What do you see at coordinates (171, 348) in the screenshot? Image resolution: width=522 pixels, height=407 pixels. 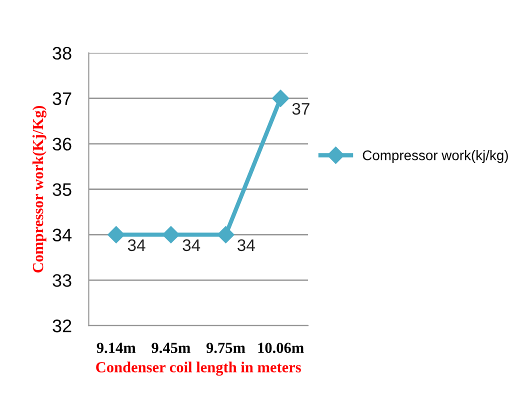 I see `x-tick-label: 9.45m` at bounding box center [171, 348].